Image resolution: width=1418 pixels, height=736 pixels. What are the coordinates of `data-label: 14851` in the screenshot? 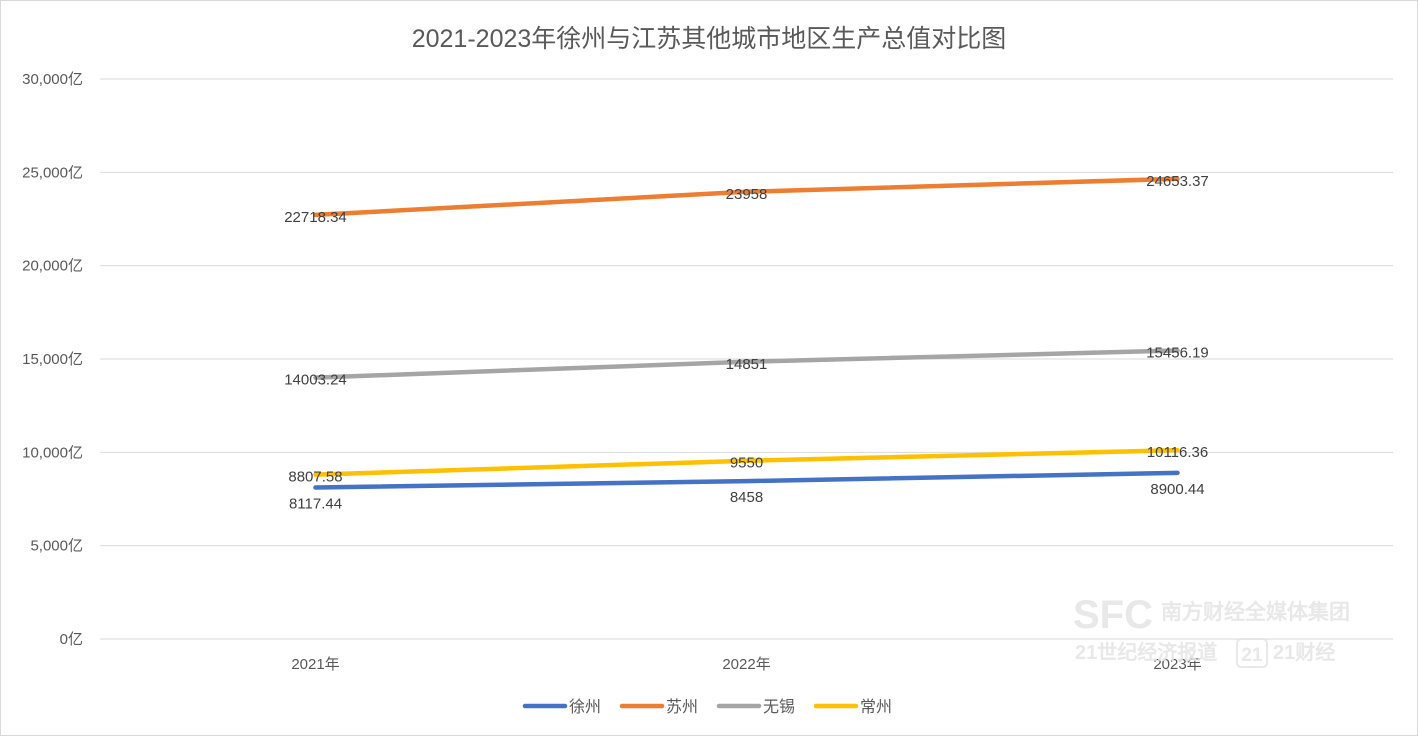 It's located at (747, 364).